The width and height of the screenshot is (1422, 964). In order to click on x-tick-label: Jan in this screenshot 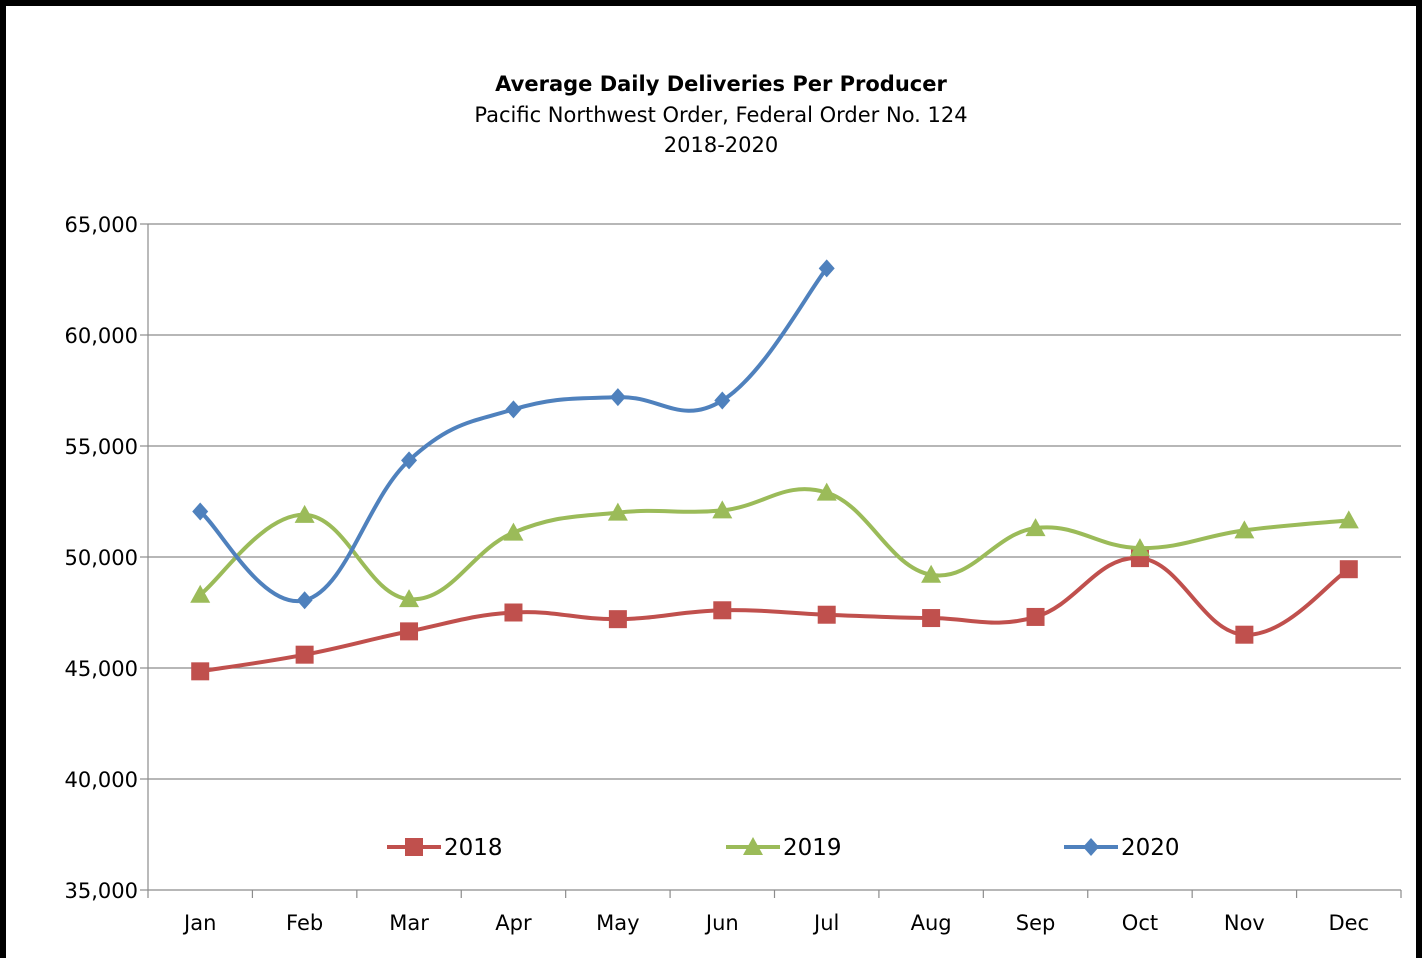, I will do `click(199, 923)`.